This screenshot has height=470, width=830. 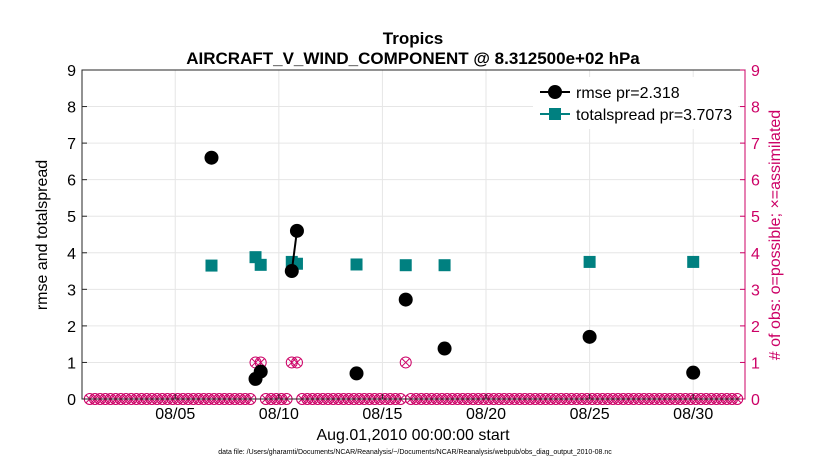 What do you see at coordinates (42, 235) in the screenshot?
I see `y-axis-label-left: rmse and totalspread` at bounding box center [42, 235].